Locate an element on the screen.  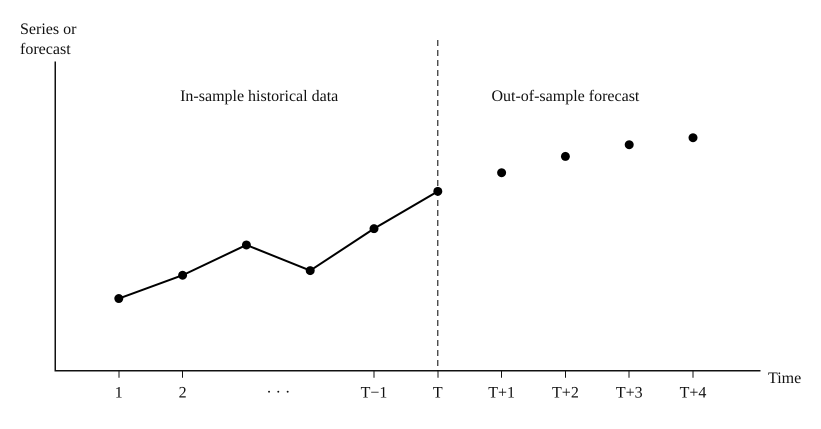
x-axis-title: Time is located at coordinates (785, 379).